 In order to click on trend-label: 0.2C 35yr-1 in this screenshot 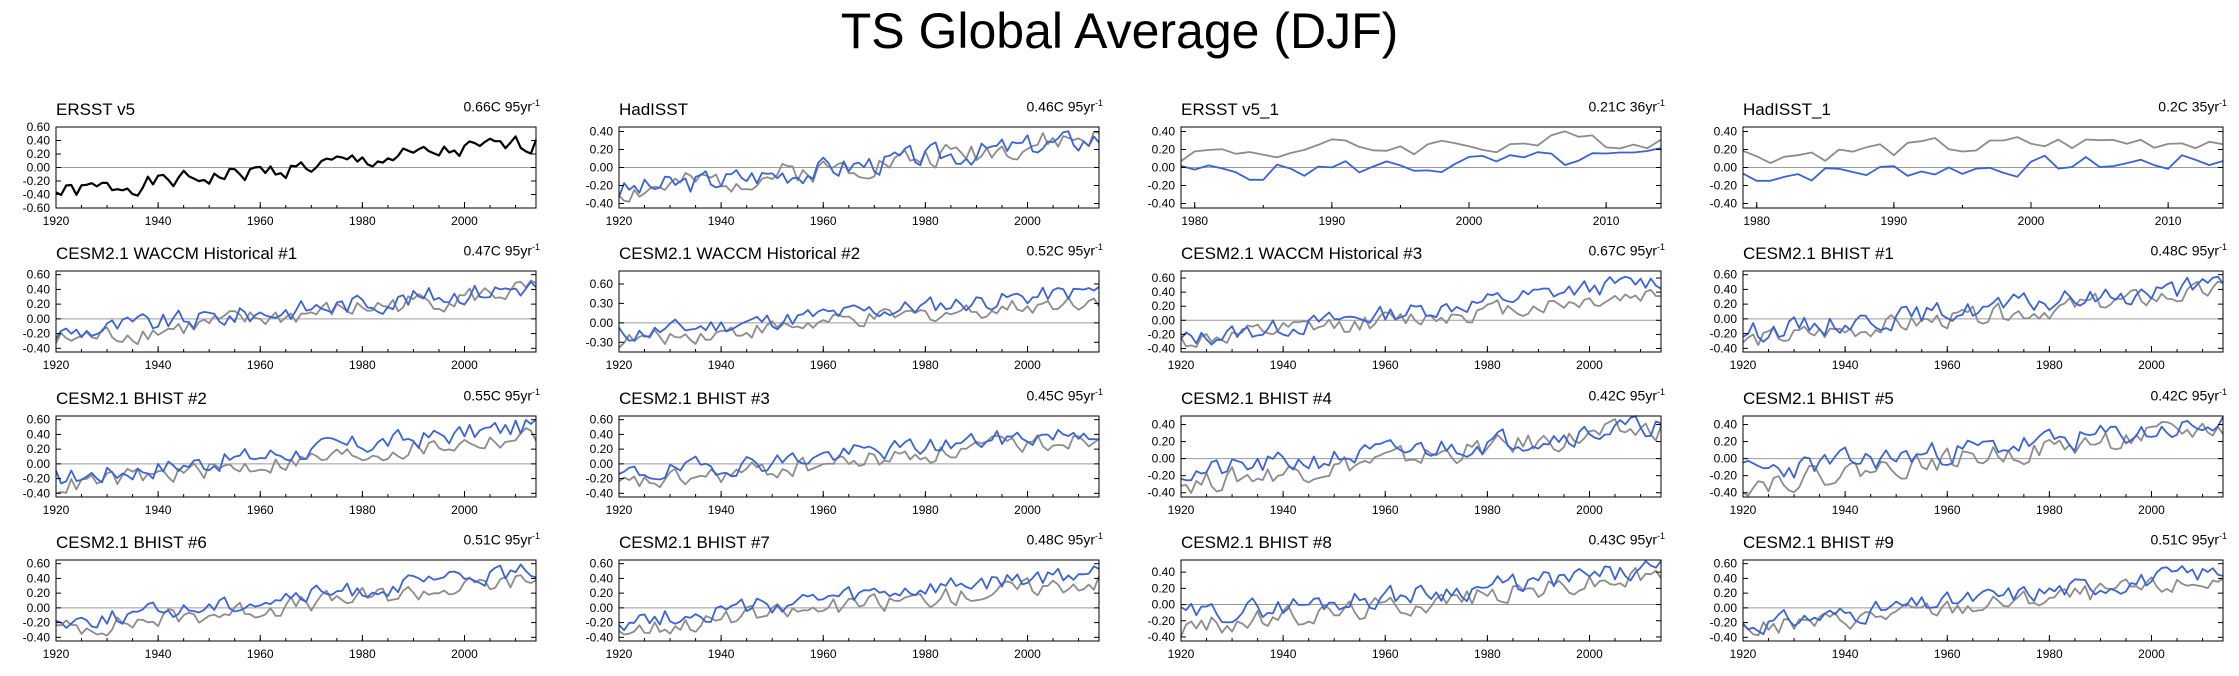, I will do `click(2192, 106)`.